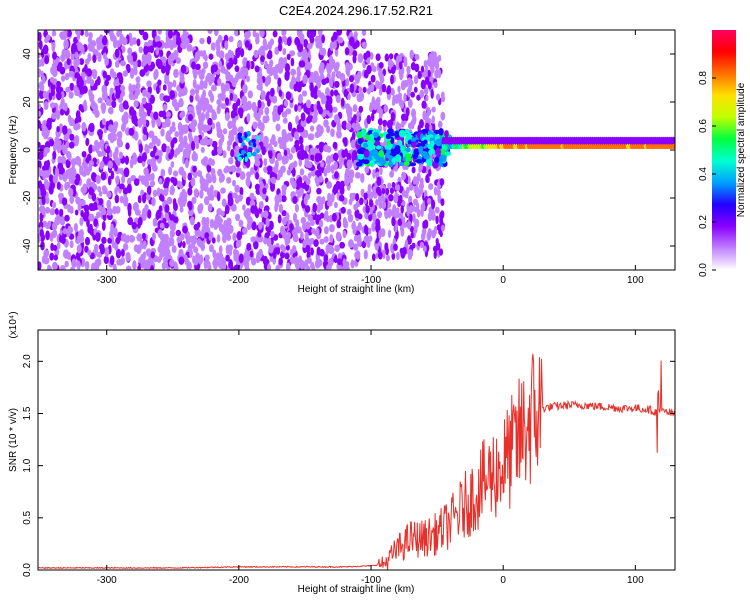 Image resolution: width=750 pixels, height=600 pixels. Describe the element at coordinates (27, 465) in the screenshot. I see `snr-y-tick-label: 1.0` at that location.